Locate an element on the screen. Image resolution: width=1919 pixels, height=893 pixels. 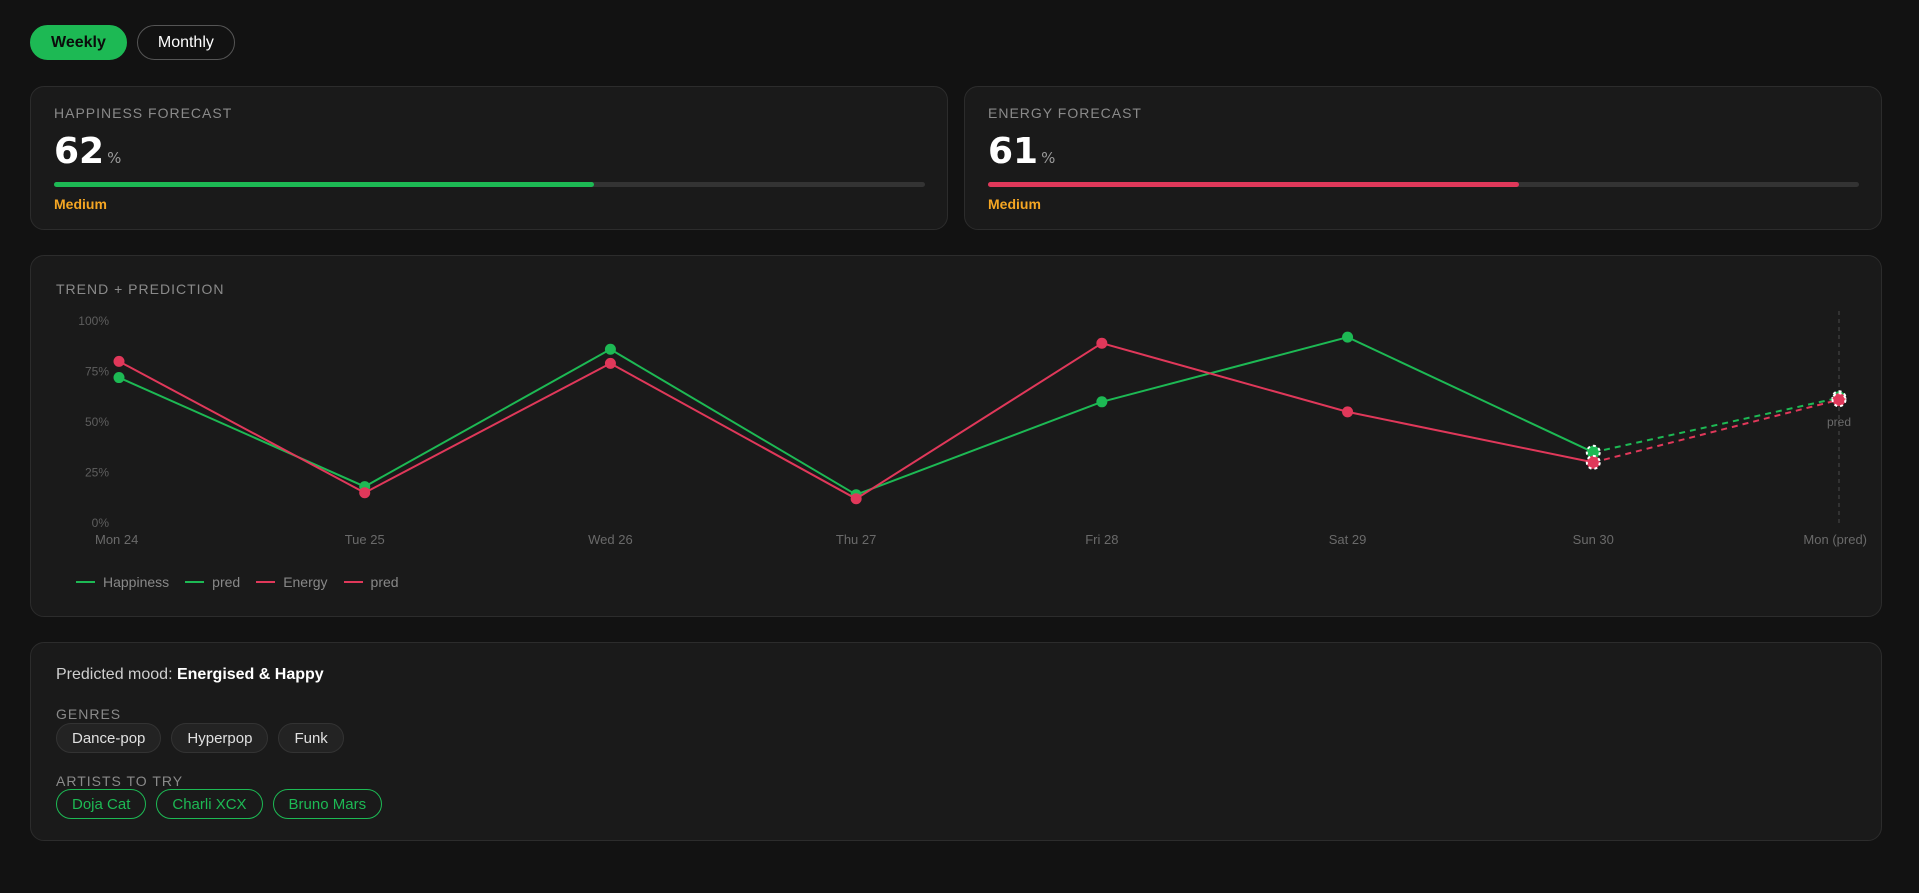
happiness-value-unit: % is located at coordinates (114, 158).